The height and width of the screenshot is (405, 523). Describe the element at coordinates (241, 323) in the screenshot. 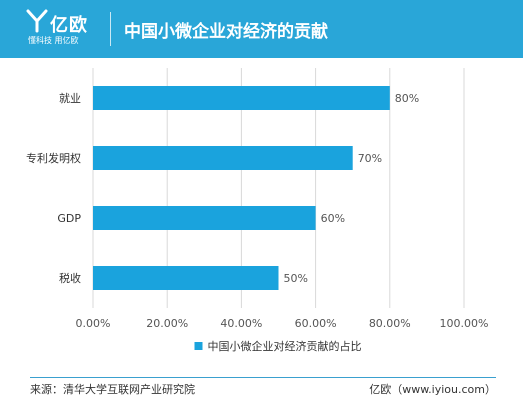

I see `x-tick-label: 40.00%` at that location.